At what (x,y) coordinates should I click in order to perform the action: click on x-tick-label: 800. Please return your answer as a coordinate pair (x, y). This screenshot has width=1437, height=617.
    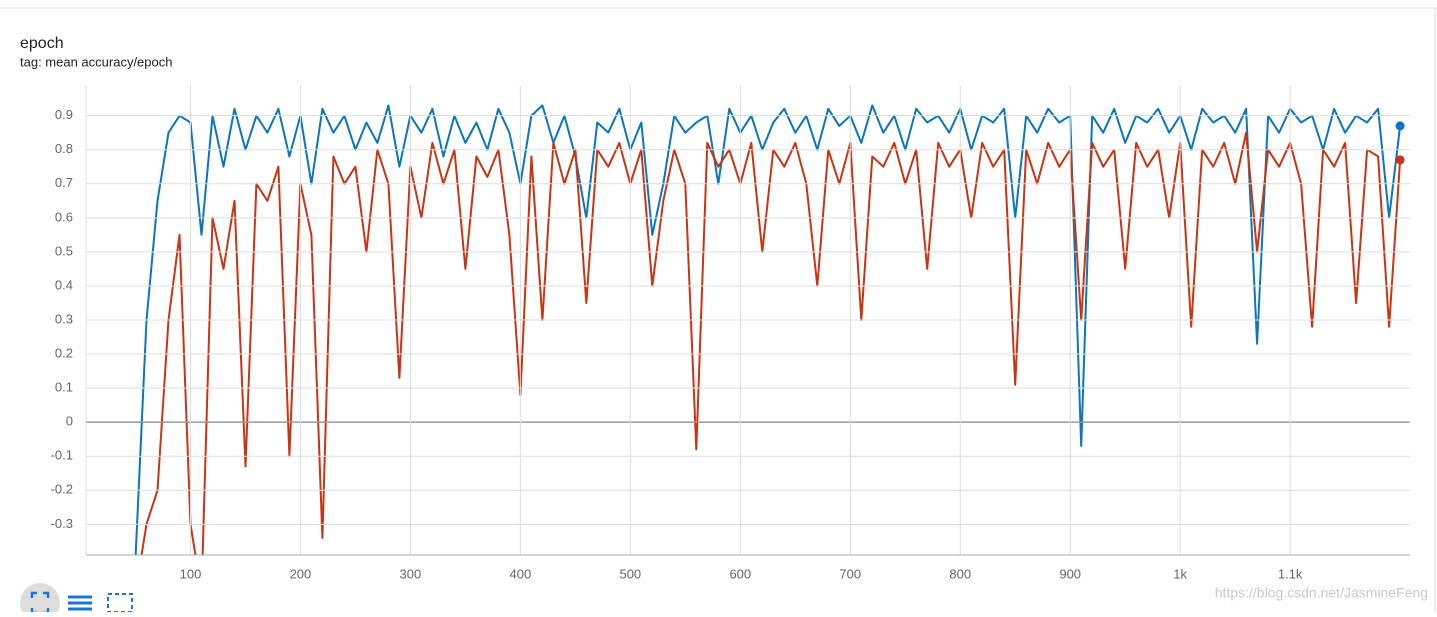
    Looking at the image, I should click on (960, 573).